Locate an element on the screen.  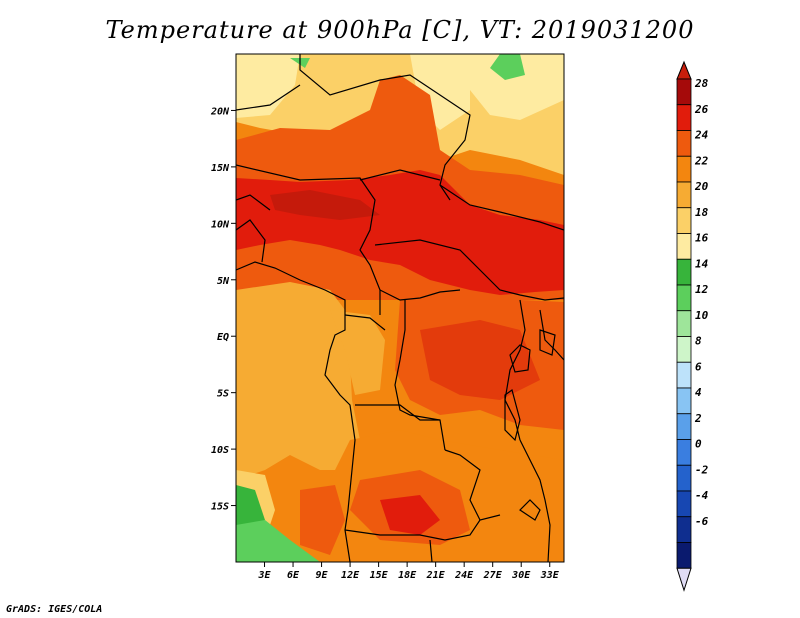
lat-tick-label: 5S is located at coordinates (223, 394).